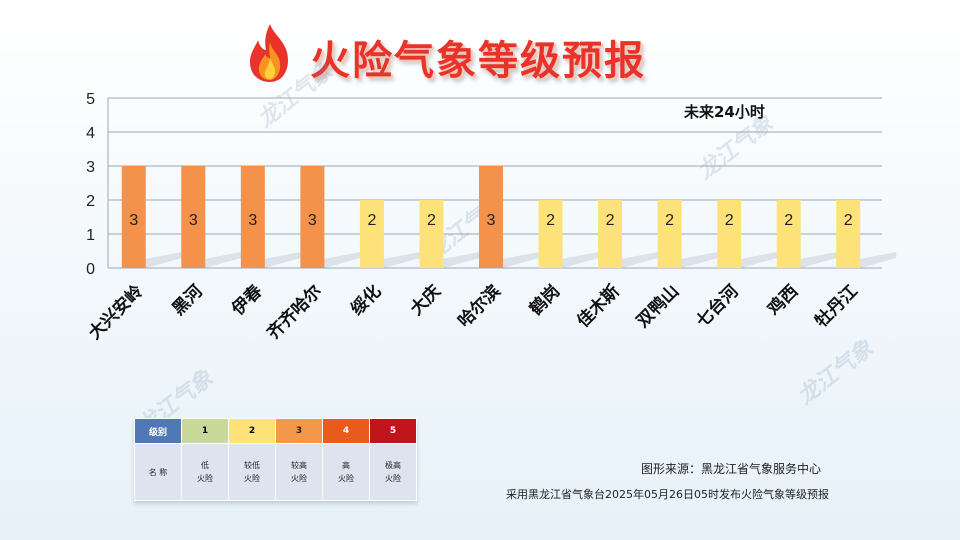  I want to click on y-tick-label: 1, so click(90, 235).